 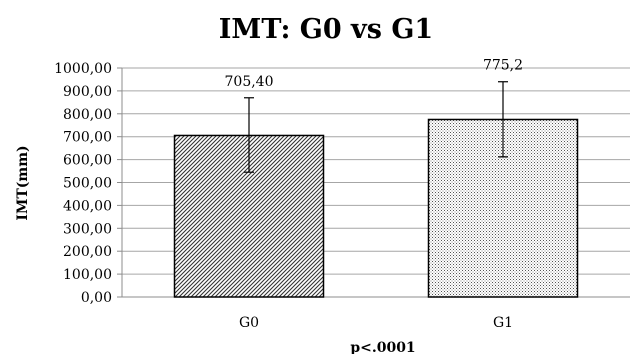 What do you see at coordinates (87, 92) in the screenshot?
I see `y-tick-label: 900,00` at bounding box center [87, 92].